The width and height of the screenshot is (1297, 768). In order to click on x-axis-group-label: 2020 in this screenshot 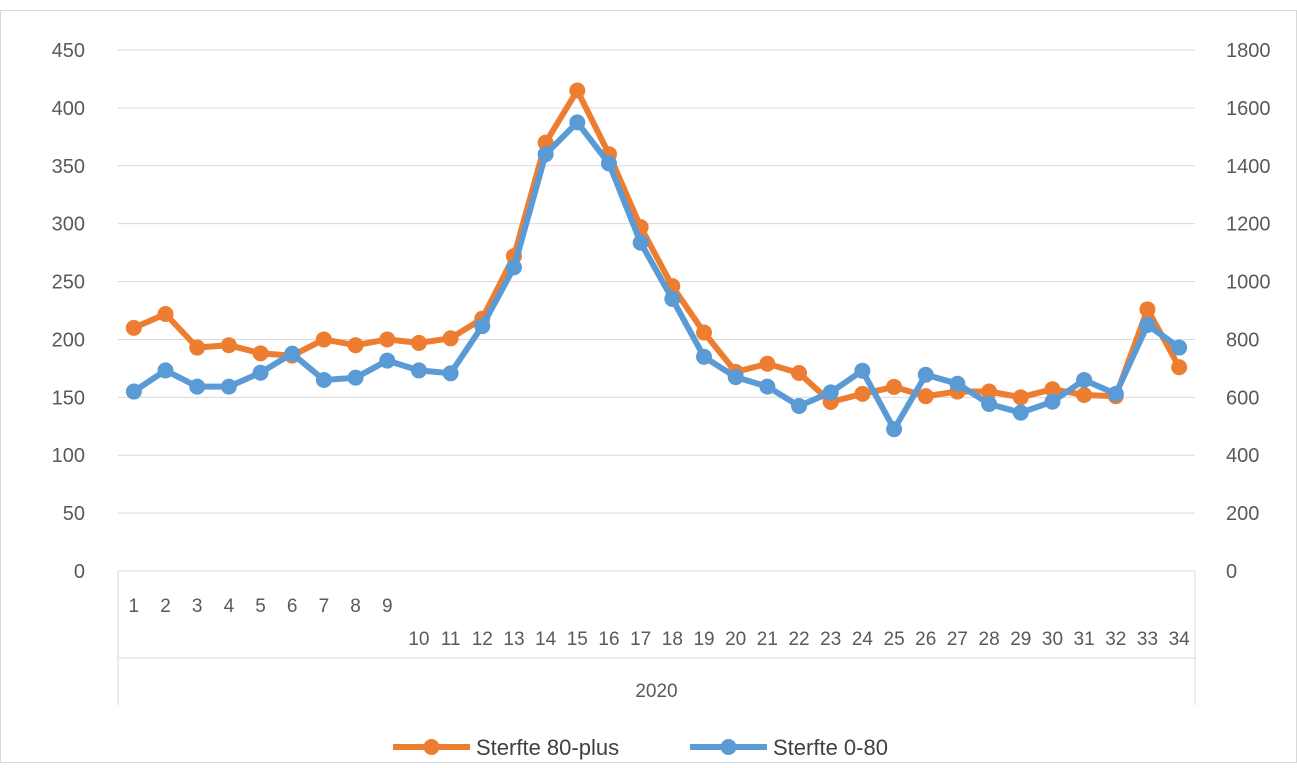, I will do `click(656, 691)`.